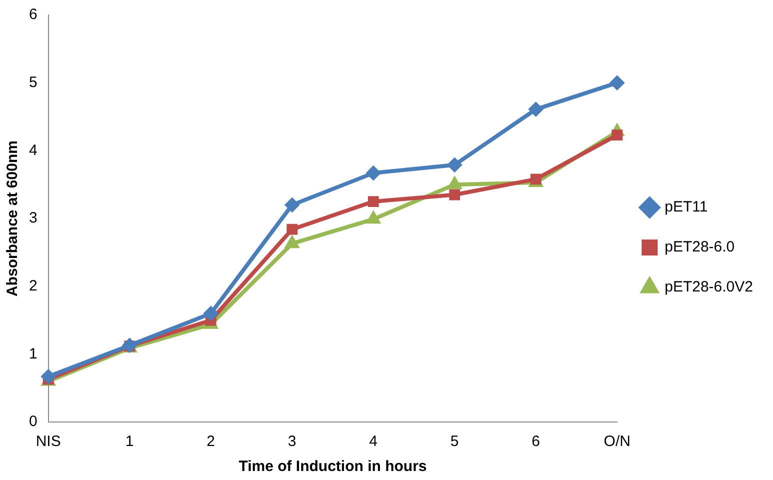  Describe the element at coordinates (699, 247) in the screenshot. I see `legend-label: pET28-6.0` at that location.